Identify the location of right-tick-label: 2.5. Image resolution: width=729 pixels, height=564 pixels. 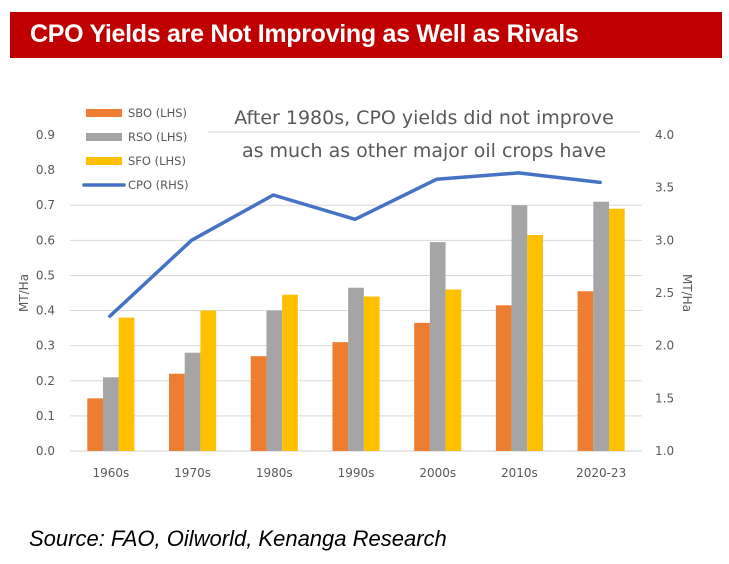
(664, 293).